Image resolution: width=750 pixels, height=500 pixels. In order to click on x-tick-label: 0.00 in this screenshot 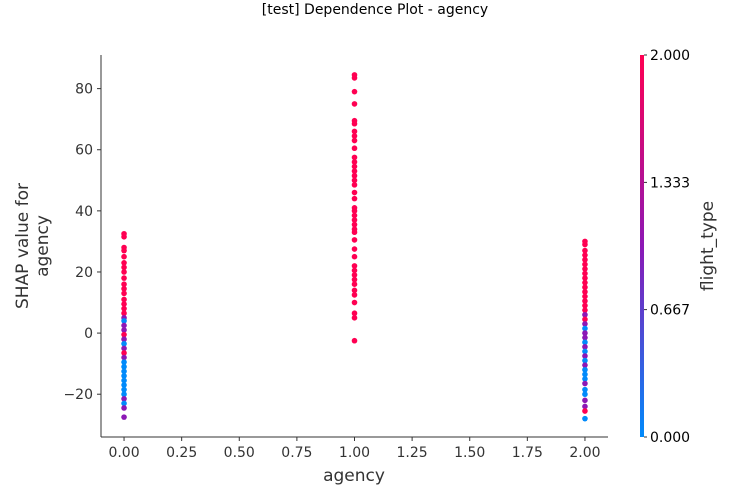, I will do `click(123, 453)`.